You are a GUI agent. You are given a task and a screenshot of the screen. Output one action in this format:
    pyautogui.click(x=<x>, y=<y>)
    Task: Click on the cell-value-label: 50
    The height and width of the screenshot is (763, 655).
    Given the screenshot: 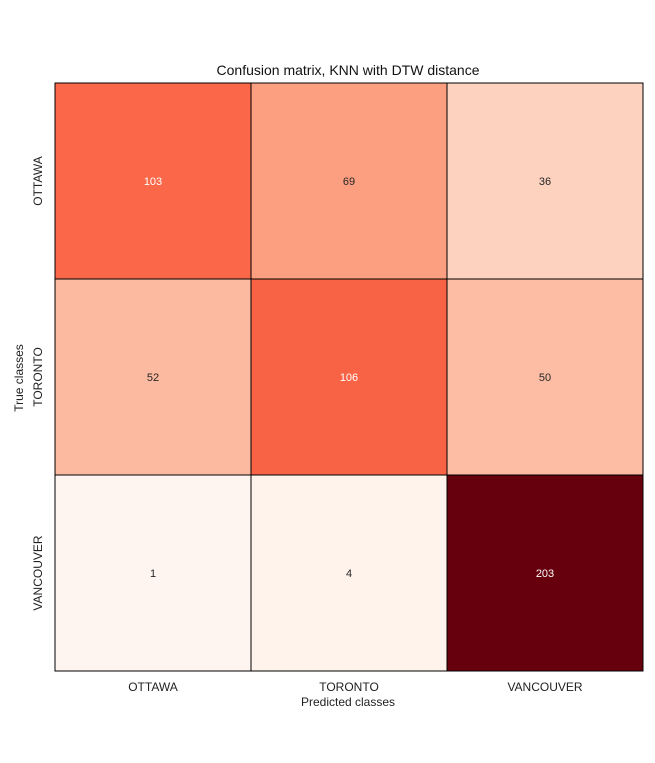 What is the action you would take?
    pyautogui.click(x=545, y=378)
    